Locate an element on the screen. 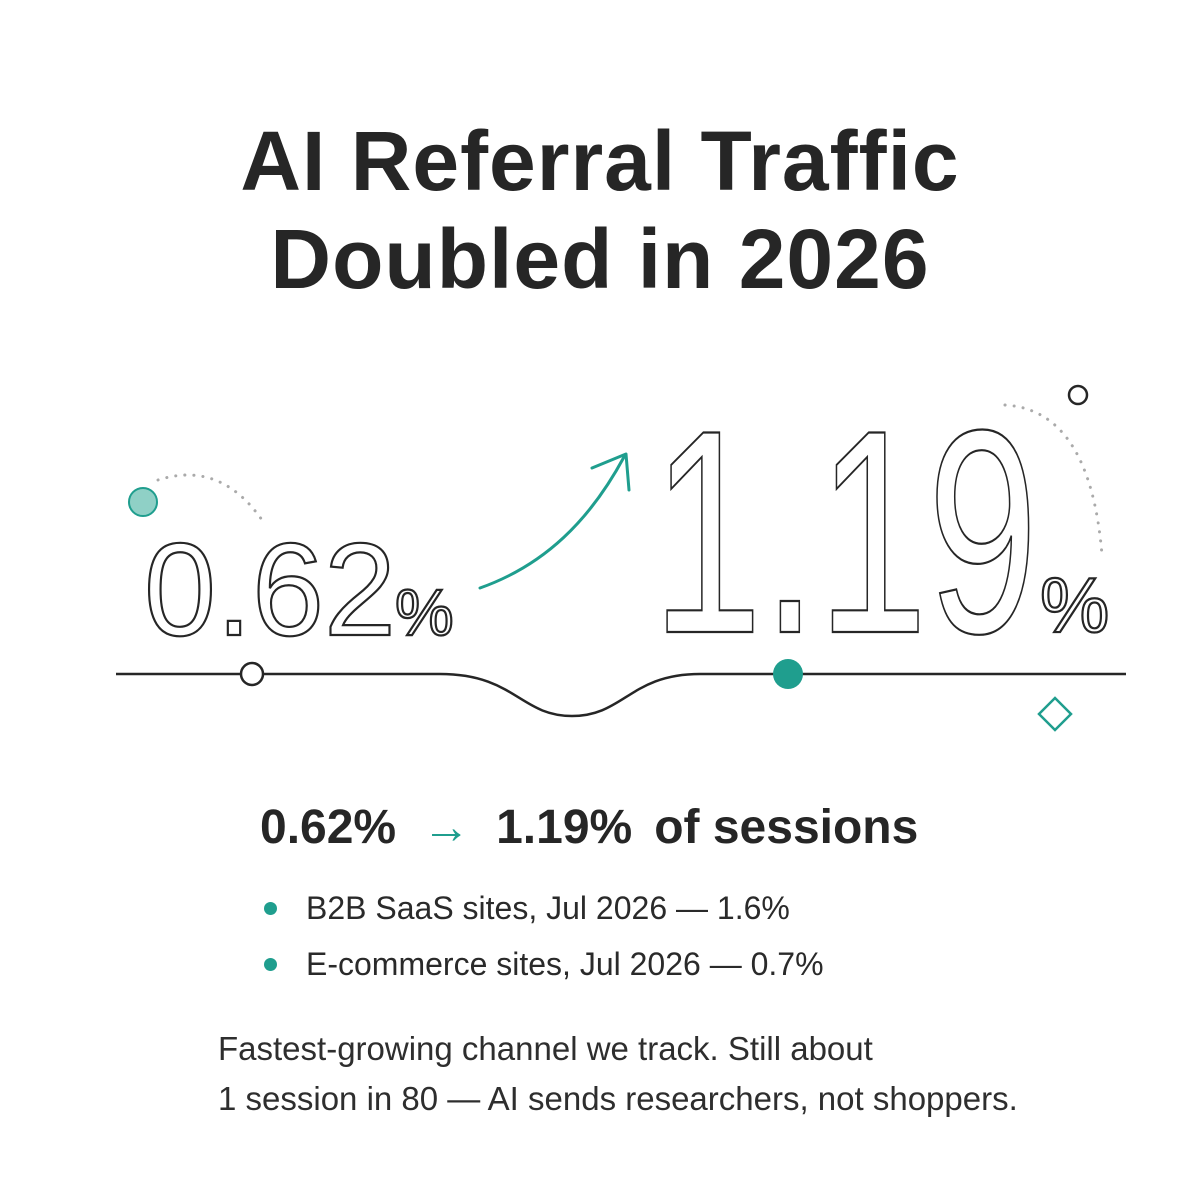 The height and width of the screenshot is (1200, 1200). diamond-icon is located at coordinates (1055, 714).